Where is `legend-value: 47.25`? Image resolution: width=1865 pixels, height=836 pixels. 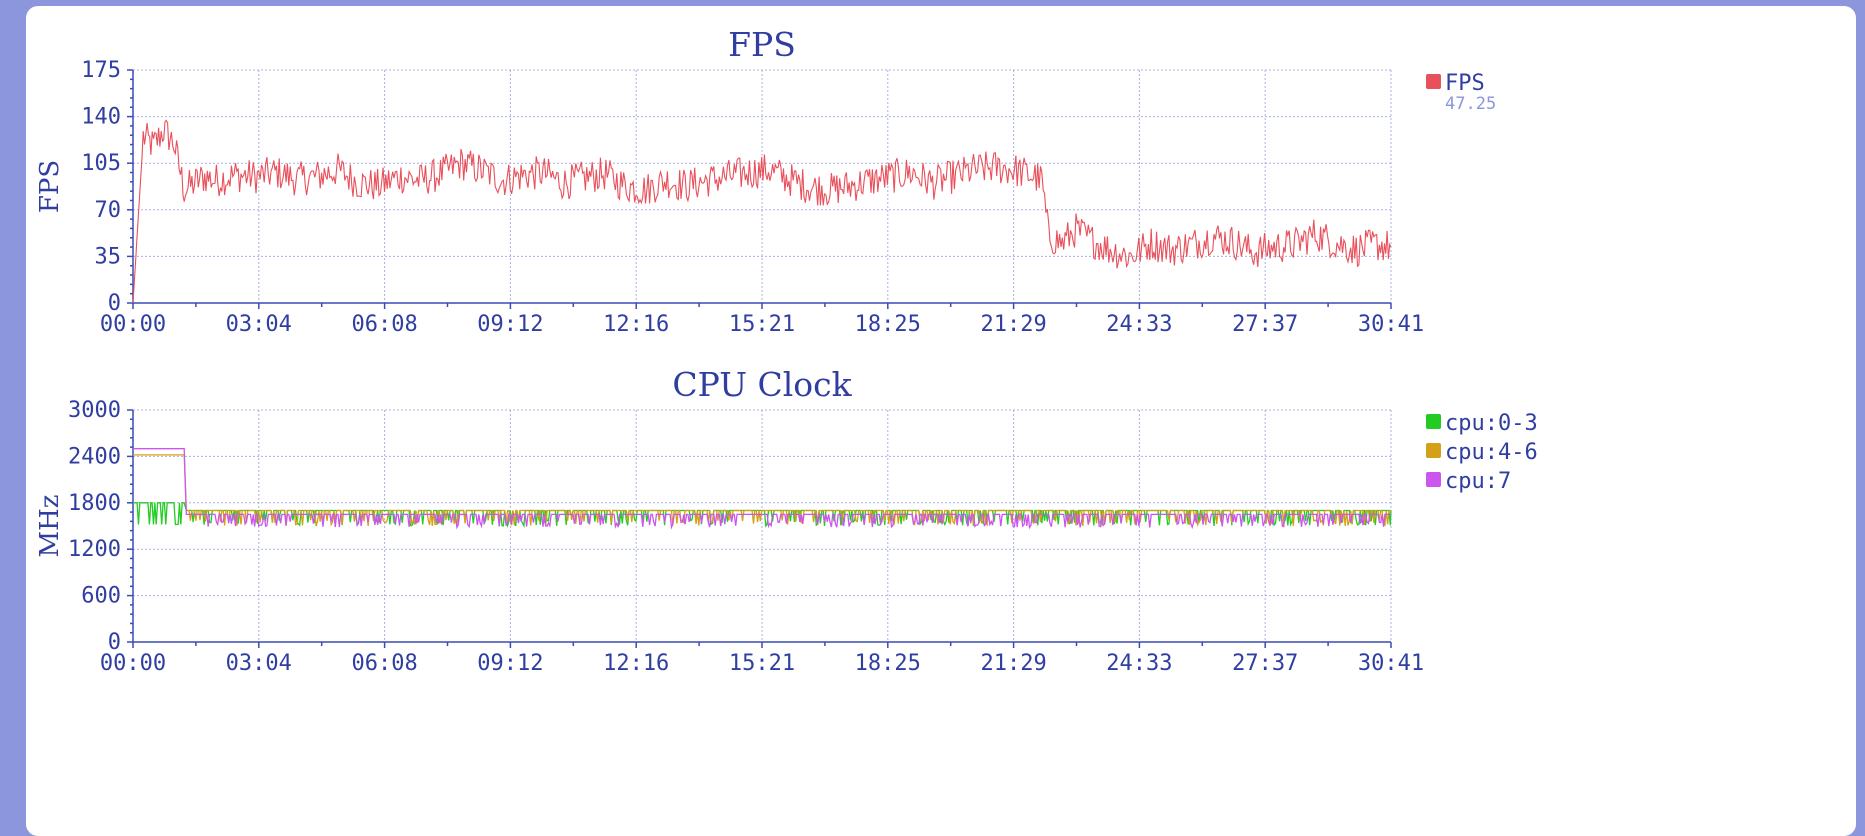
legend-value: 47.25 is located at coordinates (1470, 104).